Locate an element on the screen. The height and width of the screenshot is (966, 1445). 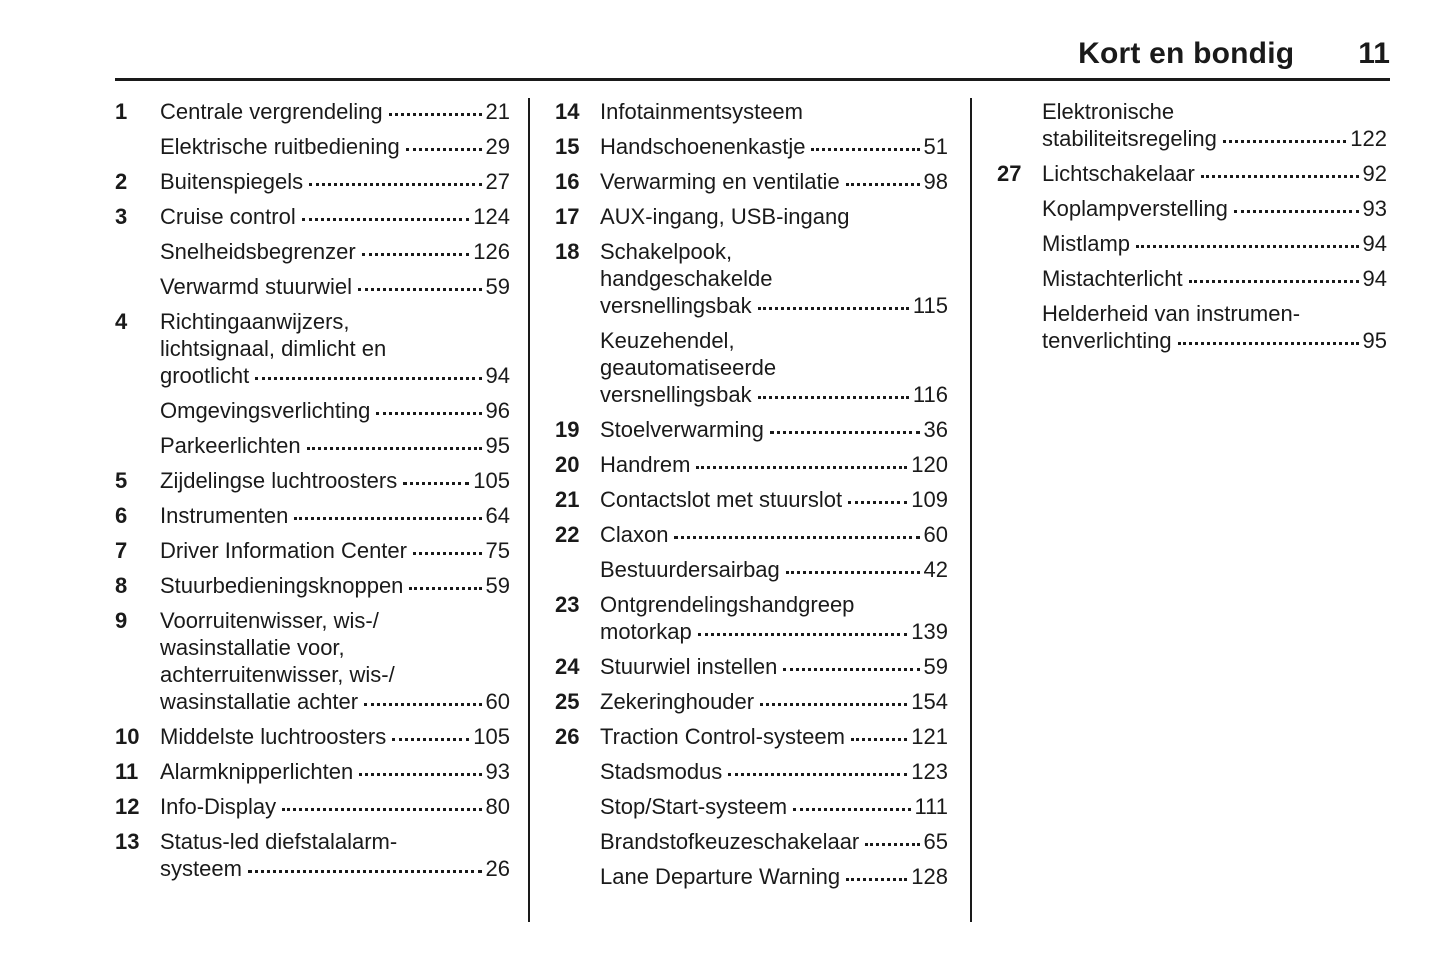
entry-title: Stop/Start-systeem is located at coordinates (694, 806).